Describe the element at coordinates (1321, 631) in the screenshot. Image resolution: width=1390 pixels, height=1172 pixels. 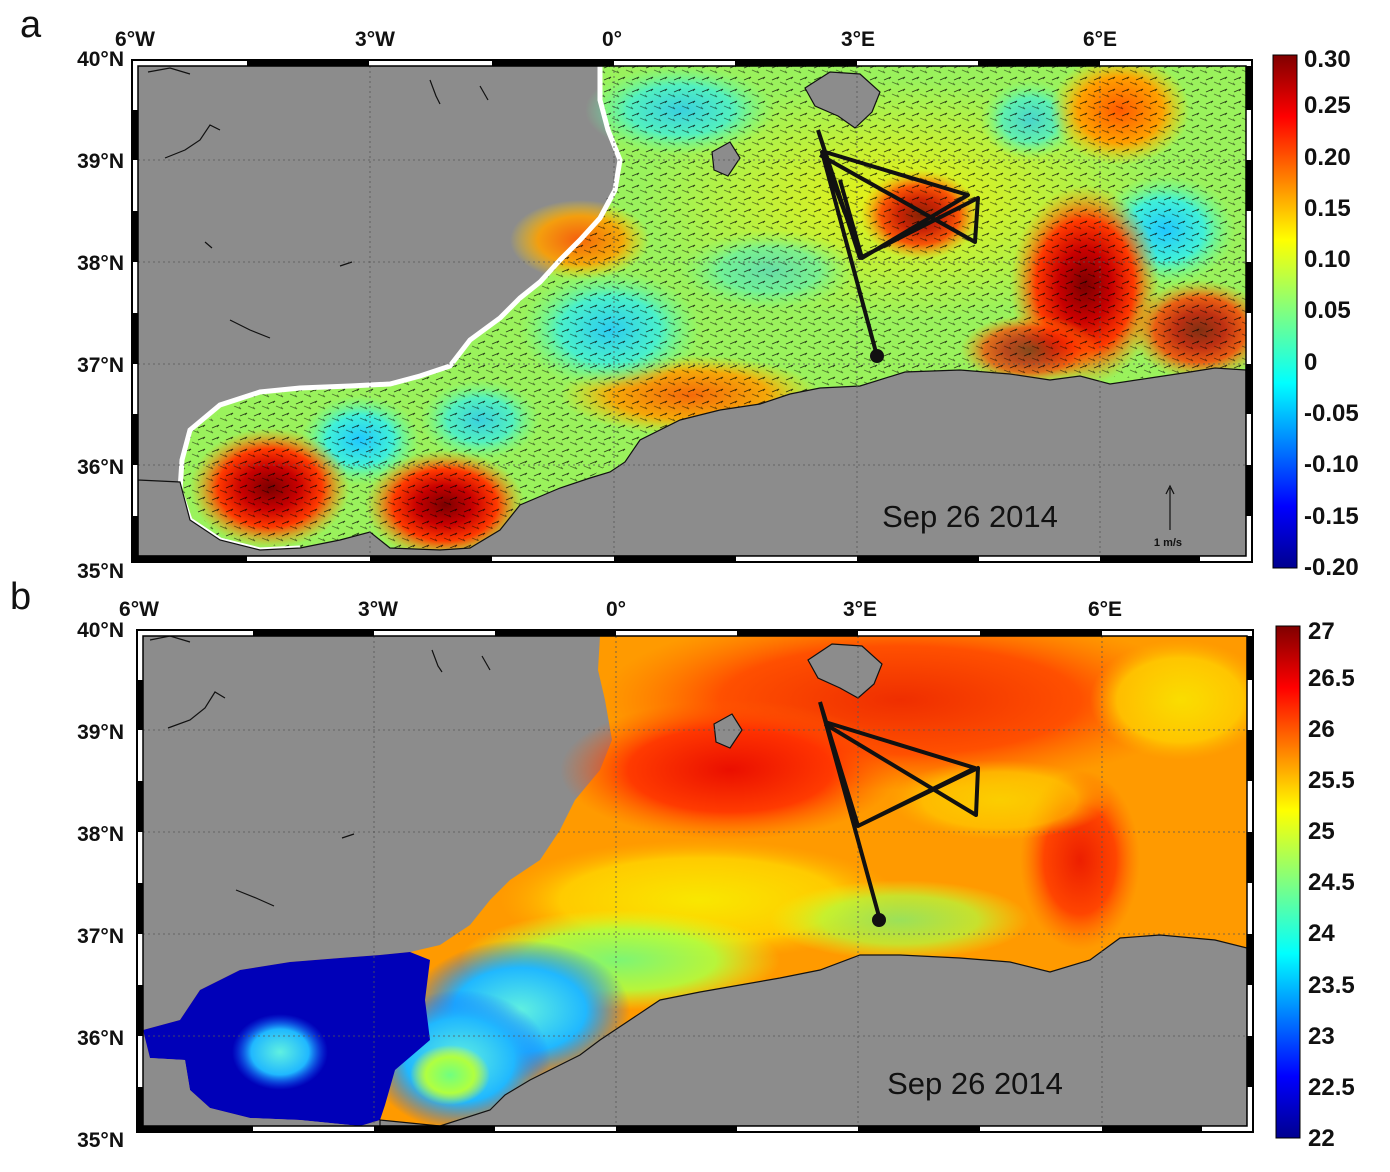
I see `svg-text: 27` at that location.